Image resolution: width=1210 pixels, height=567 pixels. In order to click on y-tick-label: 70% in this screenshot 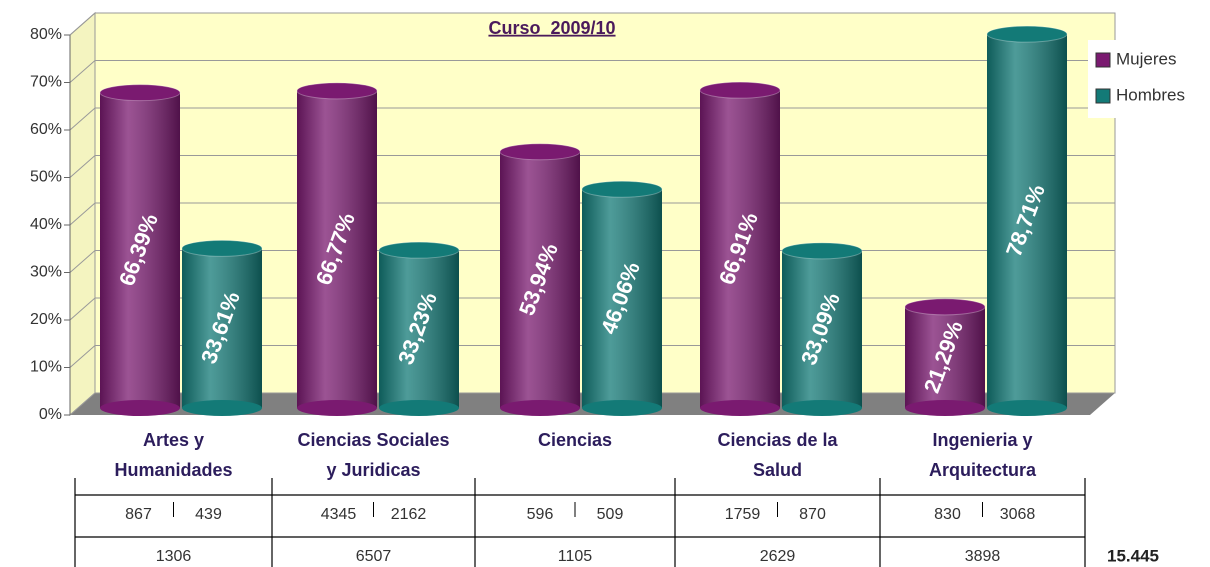, I will do `click(46, 82)`.